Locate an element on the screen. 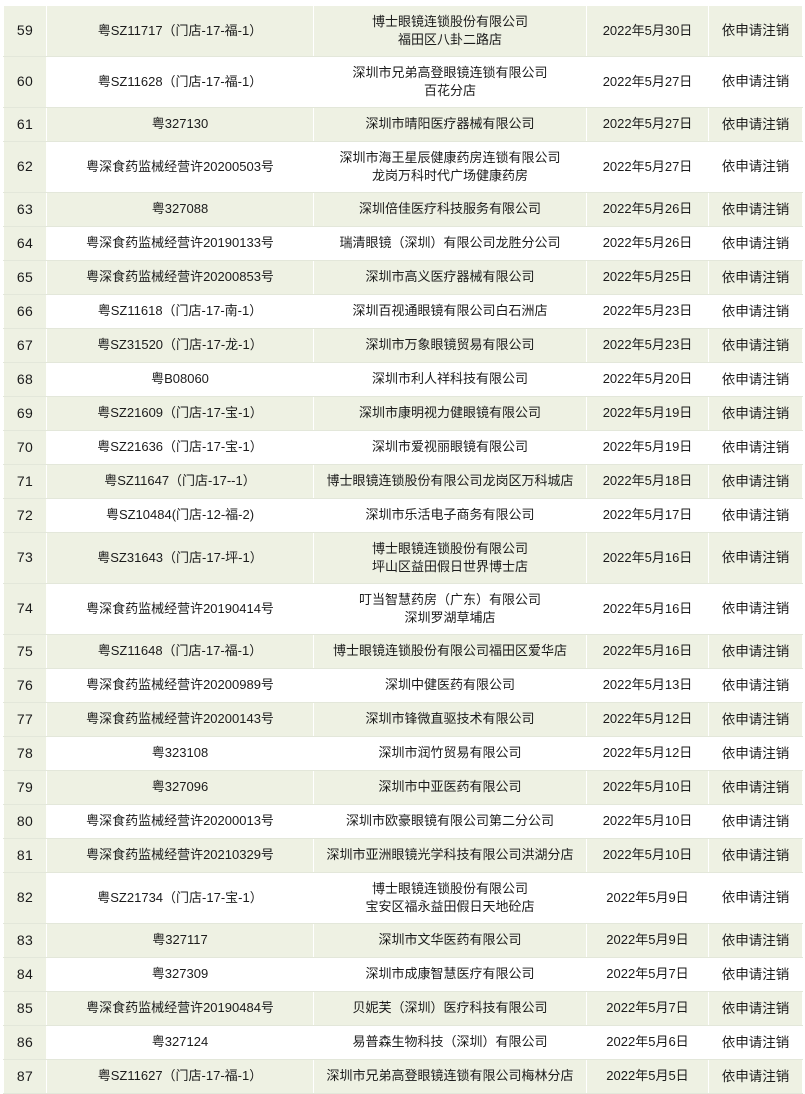  company-name-line: 深圳百视通眼镜有限公司白石洲店 is located at coordinates (450, 311).